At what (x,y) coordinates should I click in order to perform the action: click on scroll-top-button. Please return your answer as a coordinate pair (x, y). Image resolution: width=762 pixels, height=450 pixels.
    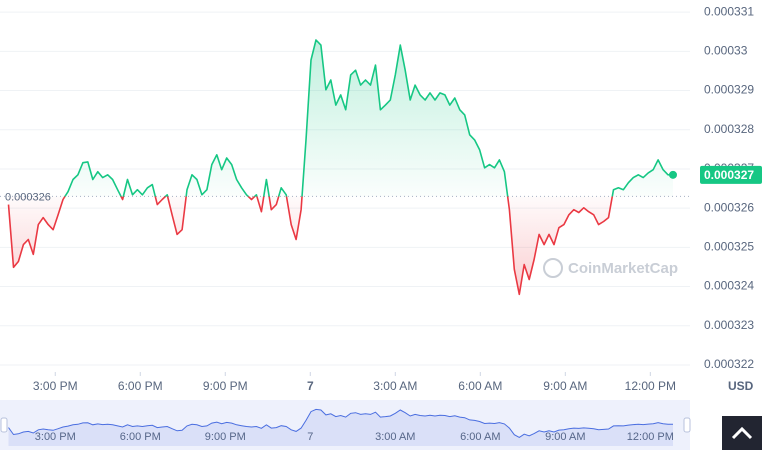
    Looking at the image, I should click on (742, 433).